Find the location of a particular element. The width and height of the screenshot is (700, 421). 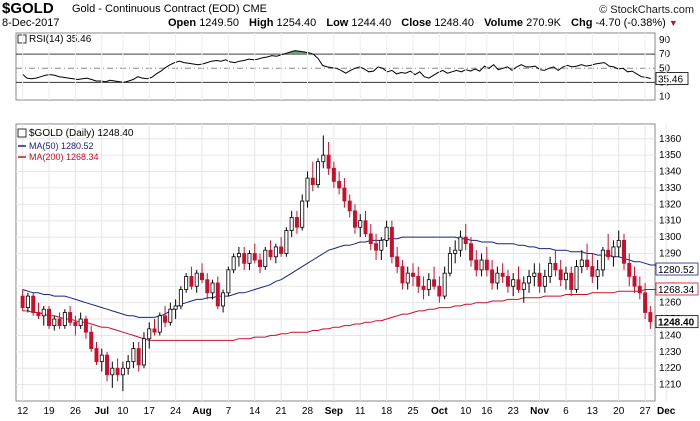

price-tick-label: 1290 is located at coordinates (670, 253).